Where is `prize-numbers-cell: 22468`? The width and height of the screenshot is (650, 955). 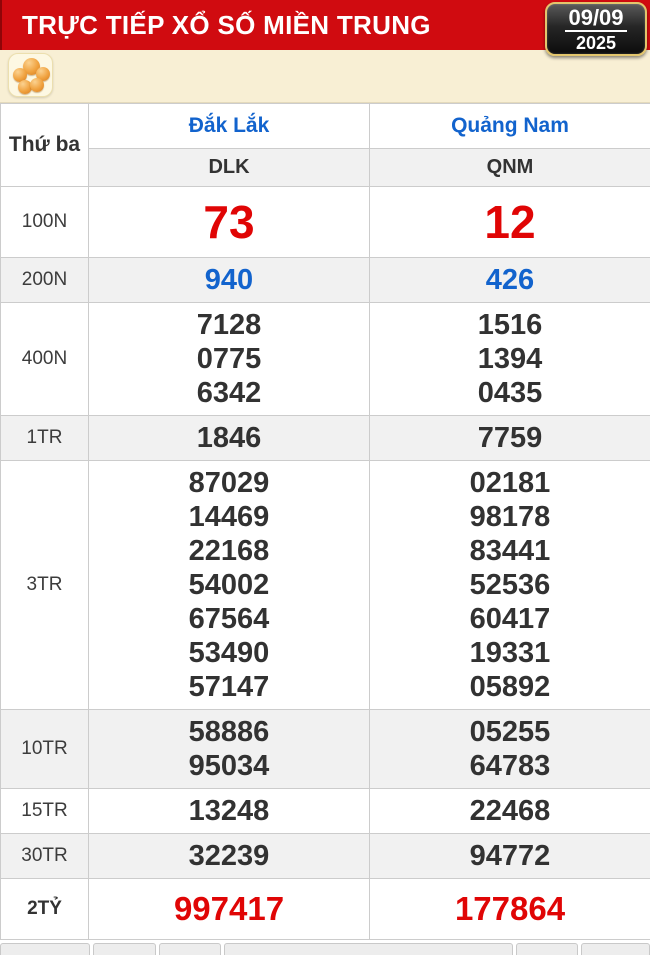
prize-numbers-cell: 22468 is located at coordinates (509, 811).